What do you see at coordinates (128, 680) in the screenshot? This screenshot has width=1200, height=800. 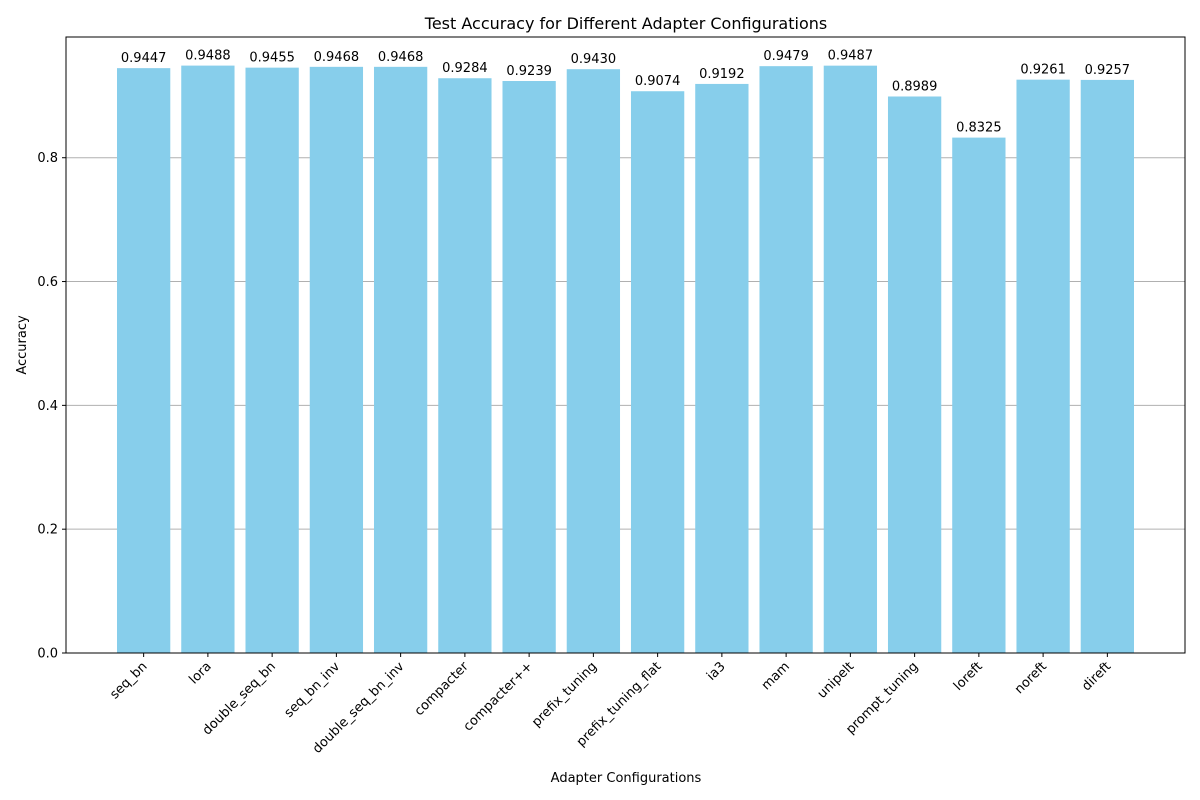 I see `x-tick-label: seq_bn` at bounding box center [128, 680].